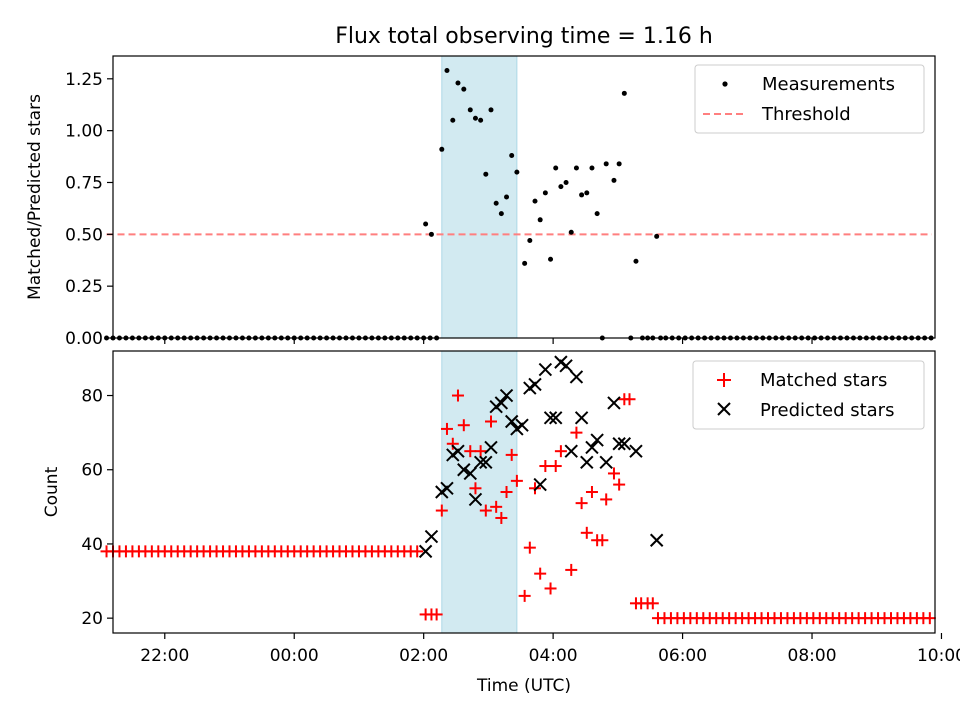  What do you see at coordinates (725, 84) in the screenshot?
I see `measurements-legend-marker` at bounding box center [725, 84].